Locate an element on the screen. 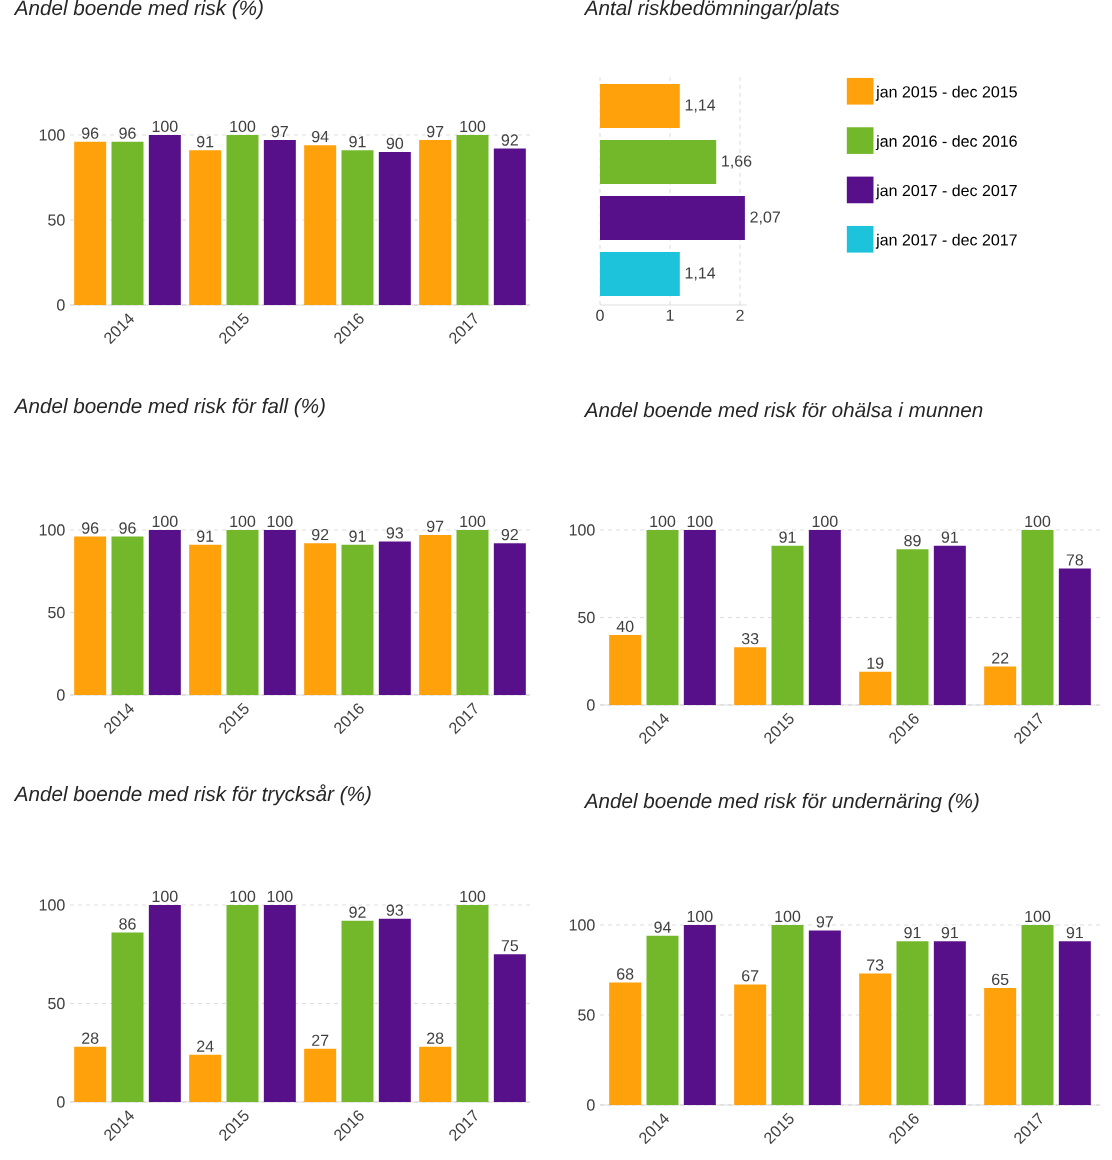 The height and width of the screenshot is (1160, 1112). data-label: 24 is located at coordinates (205, 1046).